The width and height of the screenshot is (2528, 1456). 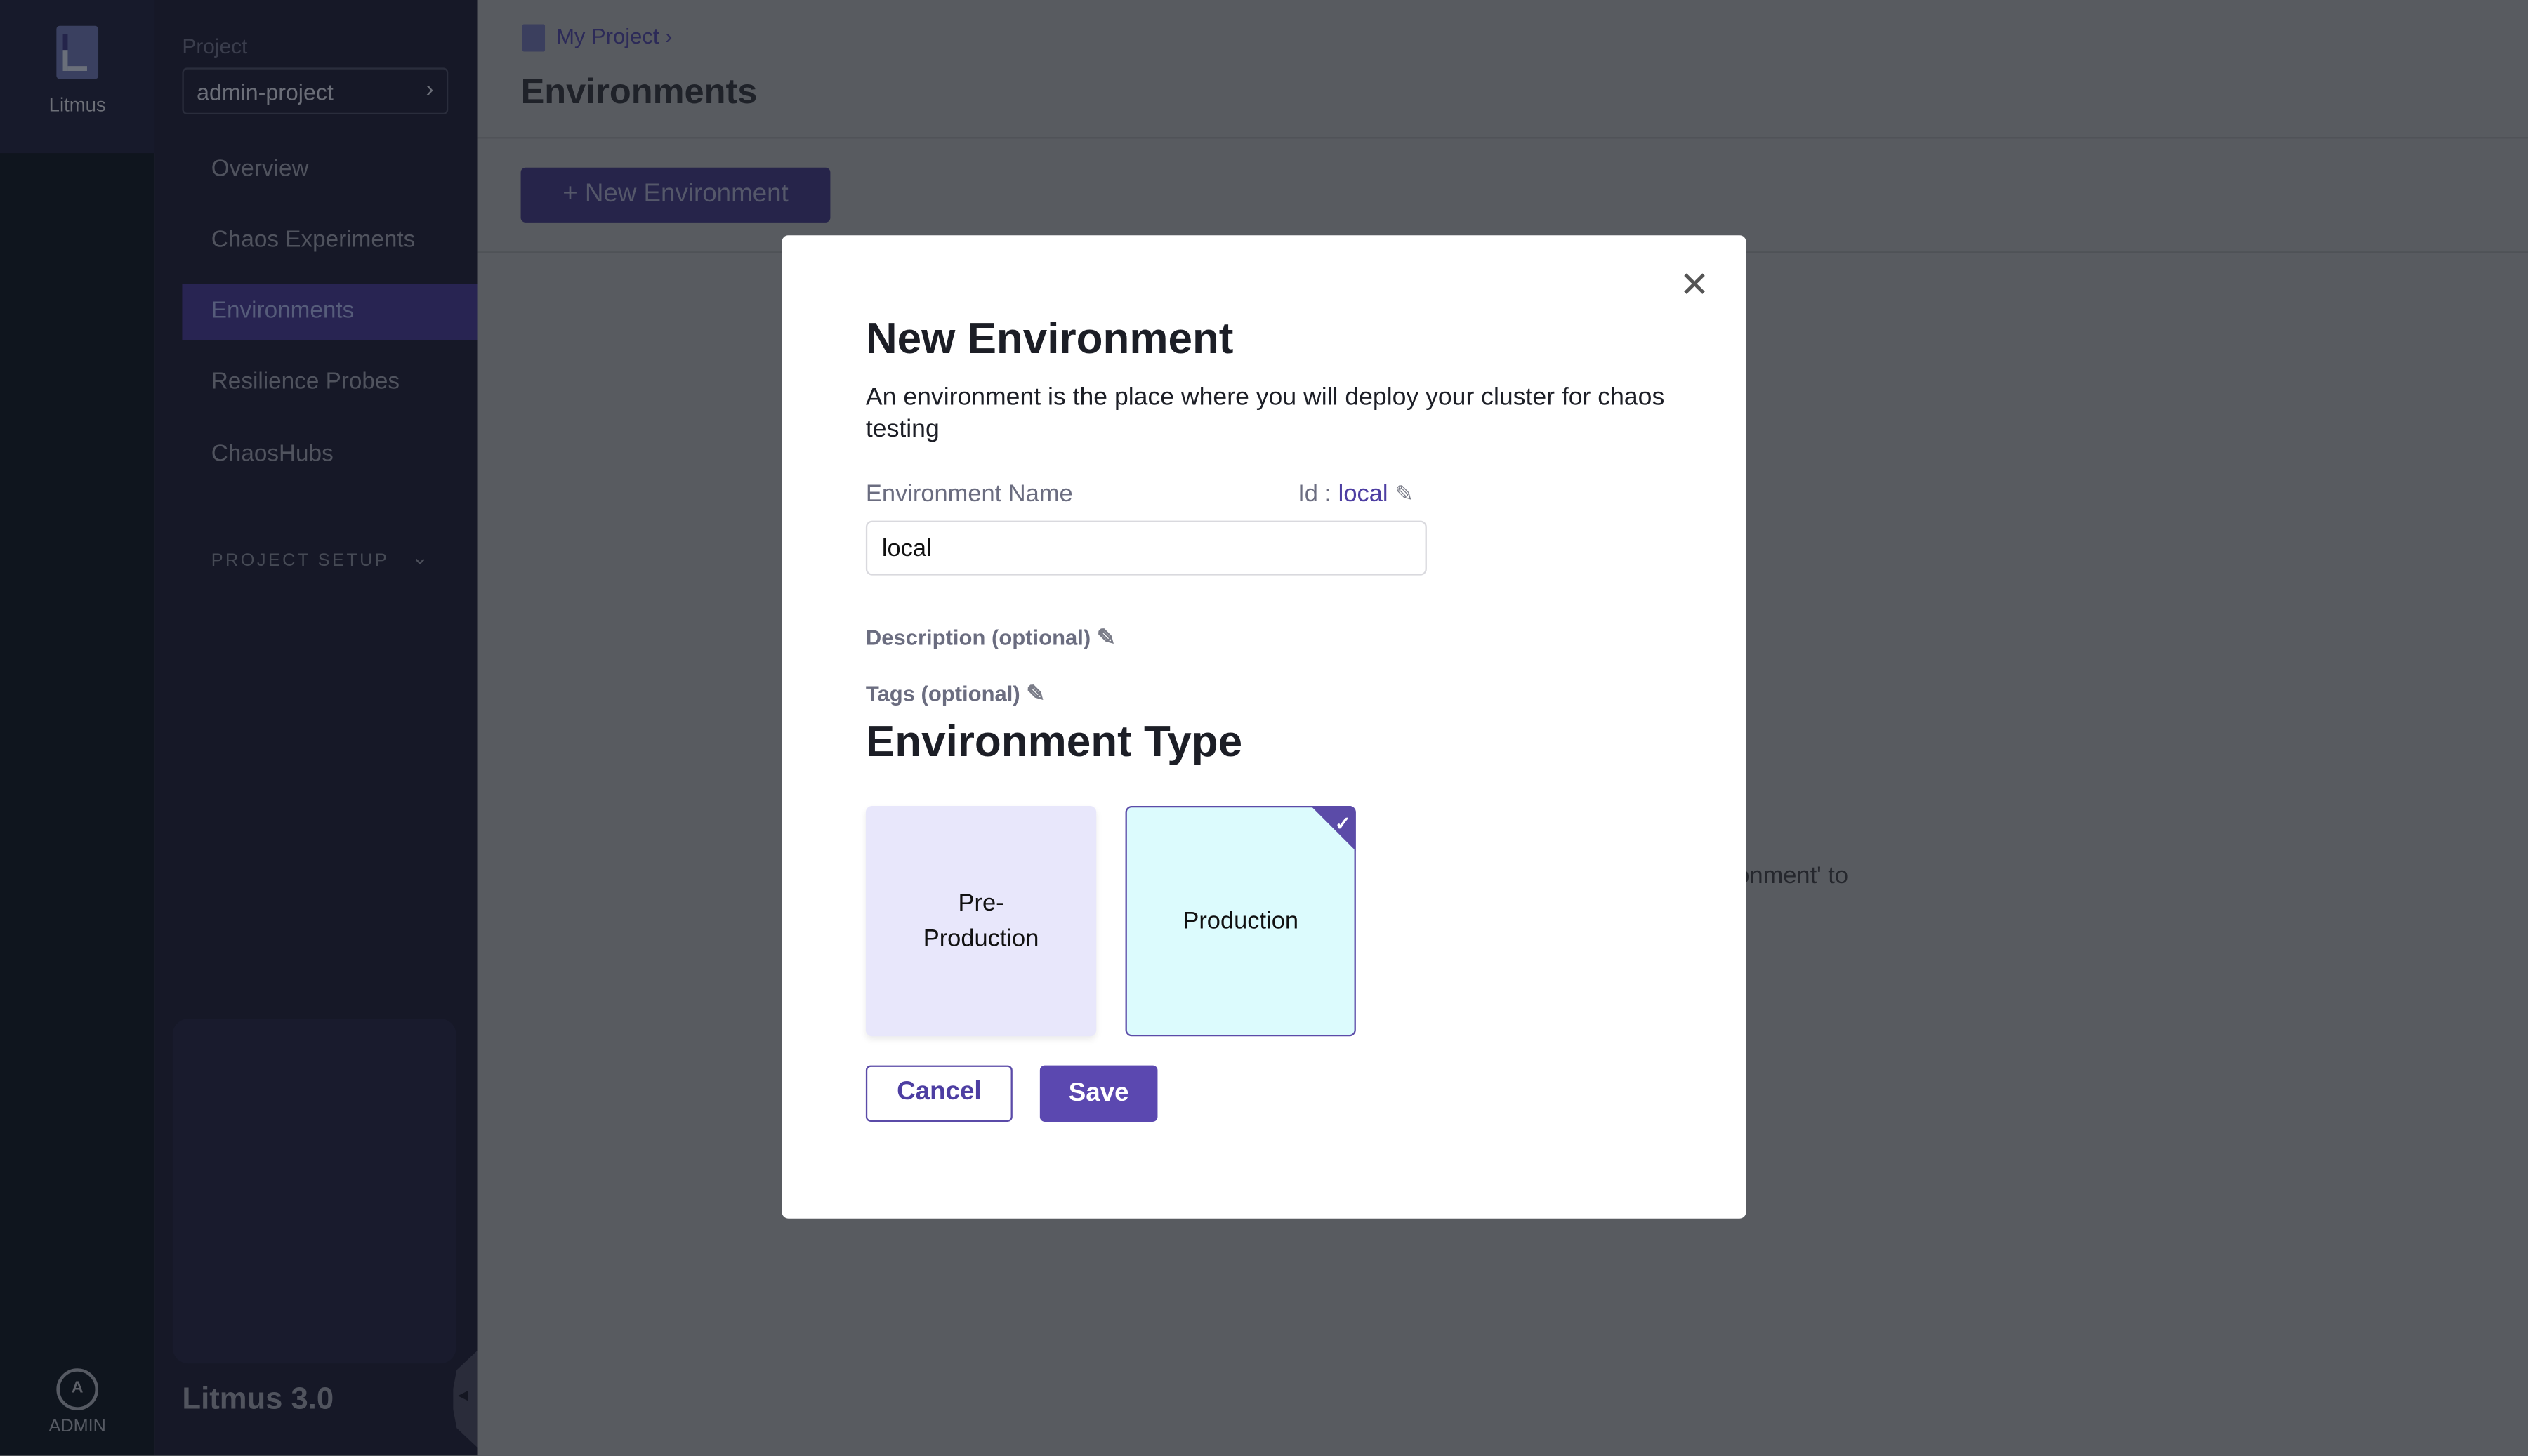 I want to click on tags-label: Tags (optional), so click(x=943, y=694).